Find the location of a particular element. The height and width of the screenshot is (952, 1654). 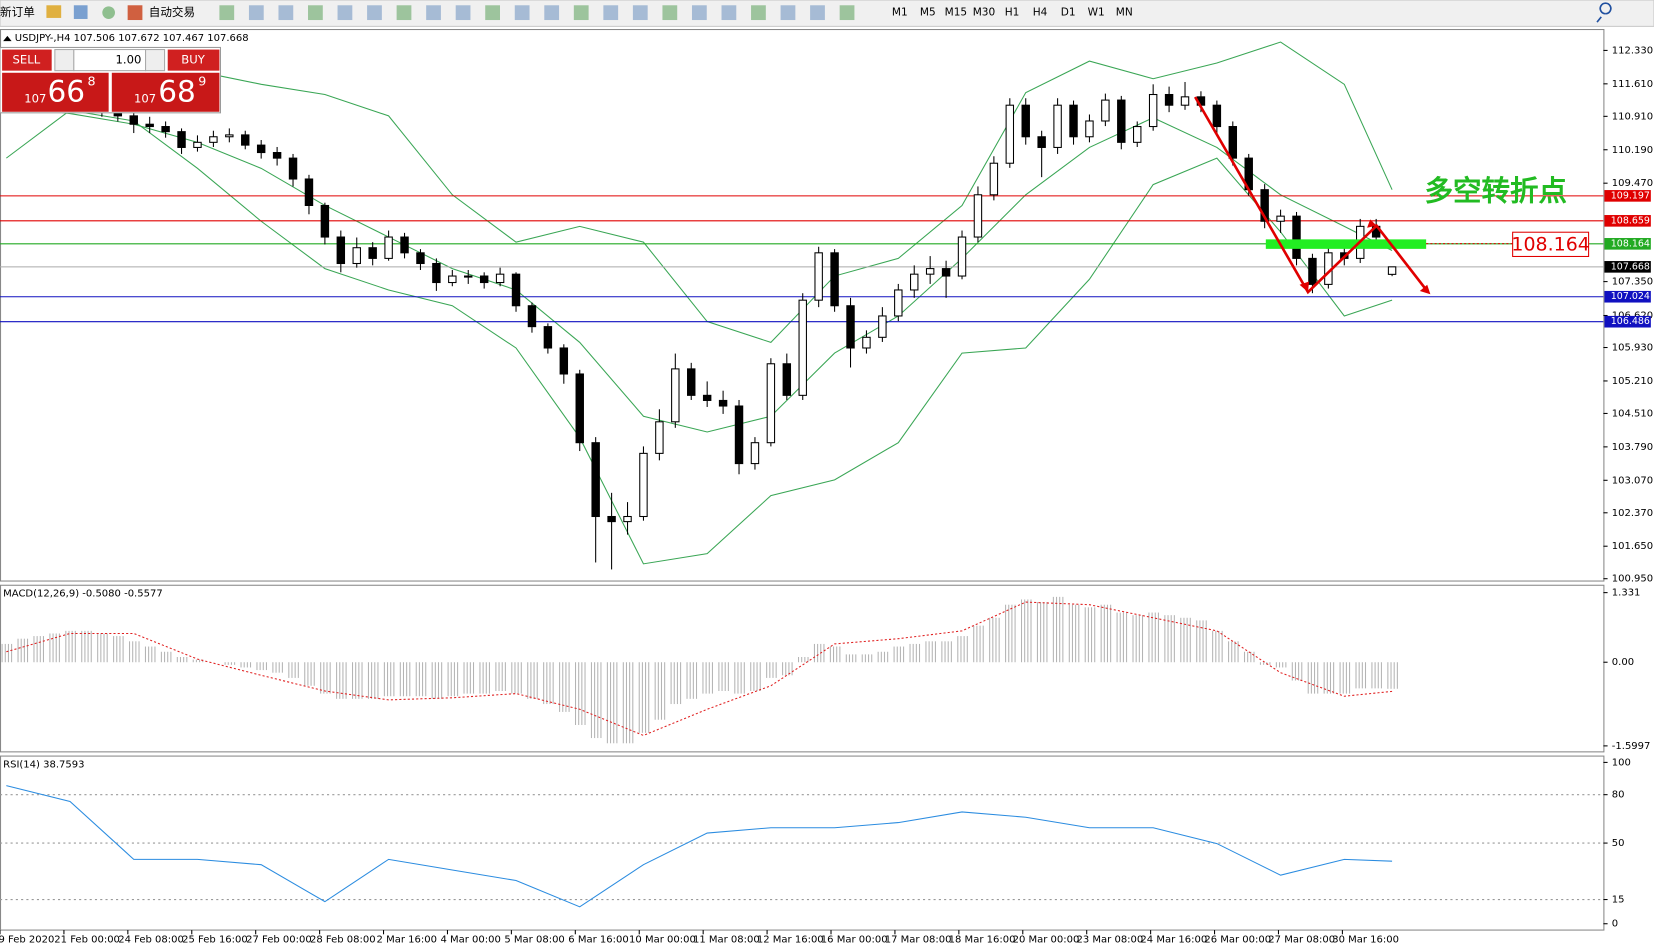

ask-fraction: 9 is located at coordinates (202, 81).